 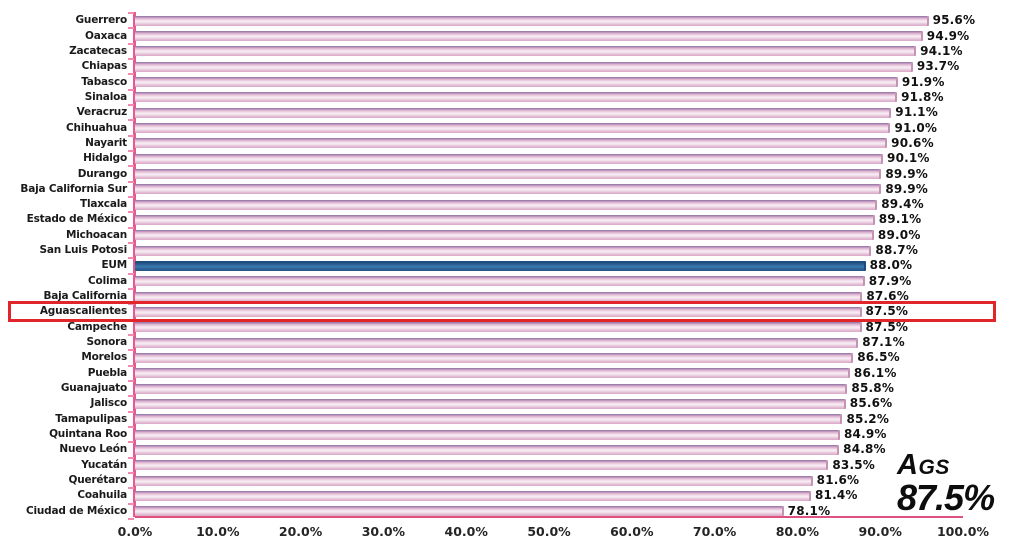 I want to click on category-label: Sonora, so click(x=106, y=342).